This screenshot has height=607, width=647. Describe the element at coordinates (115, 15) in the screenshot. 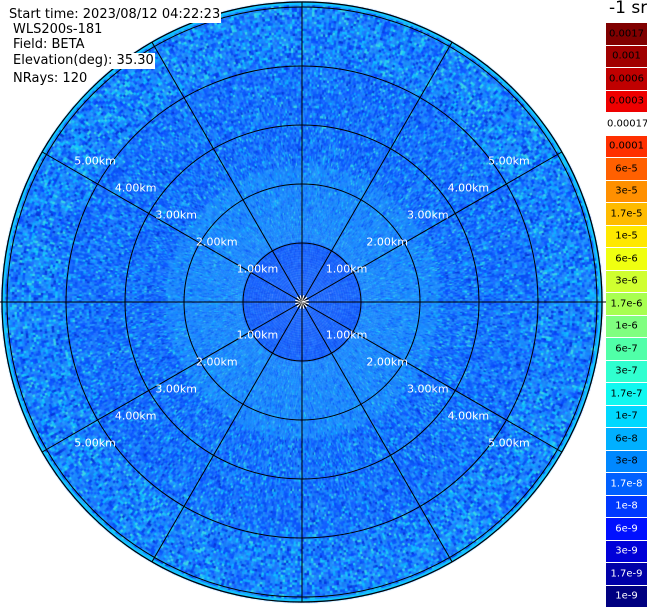

I see `start-time-label: Start time: 2023/08/12 04:22:23` at that location.